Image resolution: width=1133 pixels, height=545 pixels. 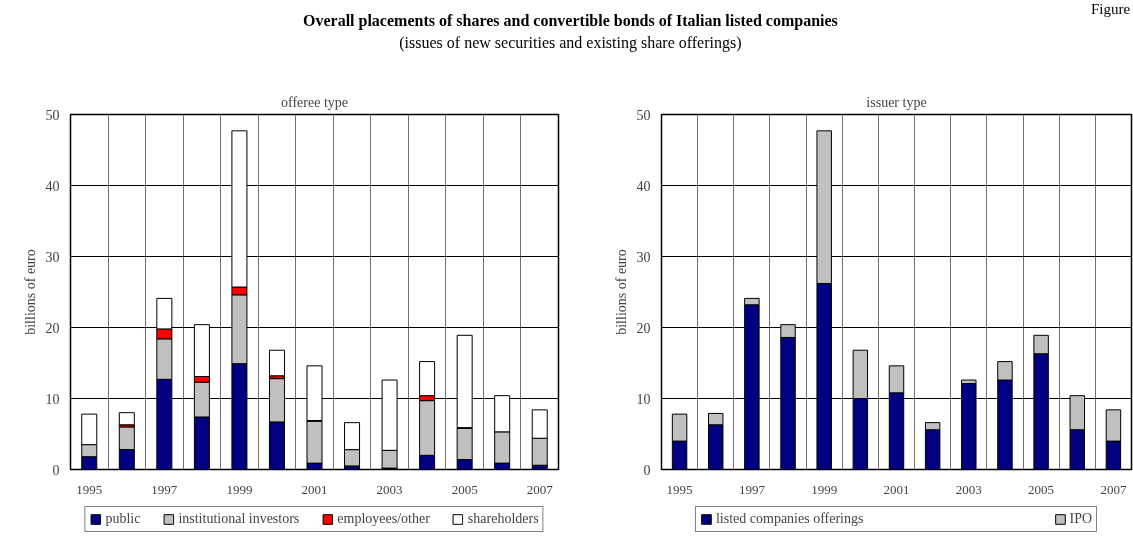 What do you see at coordinates (896, 102) in the screenshot?
I see `chart-title: issuer type` at bounding box center [896, 102].